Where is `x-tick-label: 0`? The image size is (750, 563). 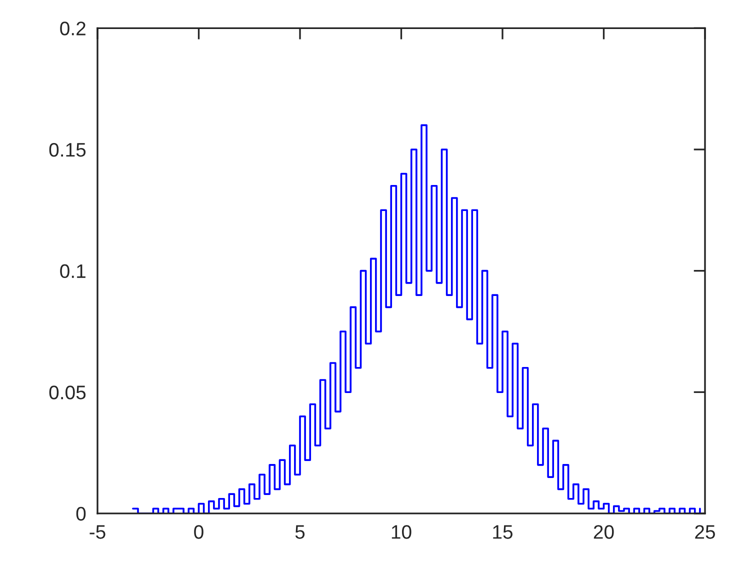 x-tick-label: 0 is located at coordinates (199, 532).